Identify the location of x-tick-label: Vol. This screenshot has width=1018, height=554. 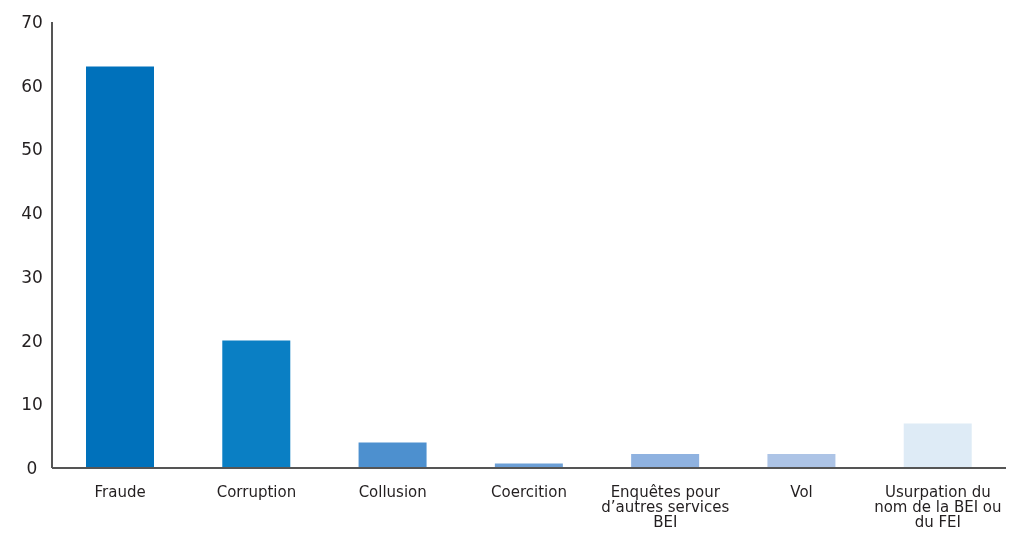
(801, 491).